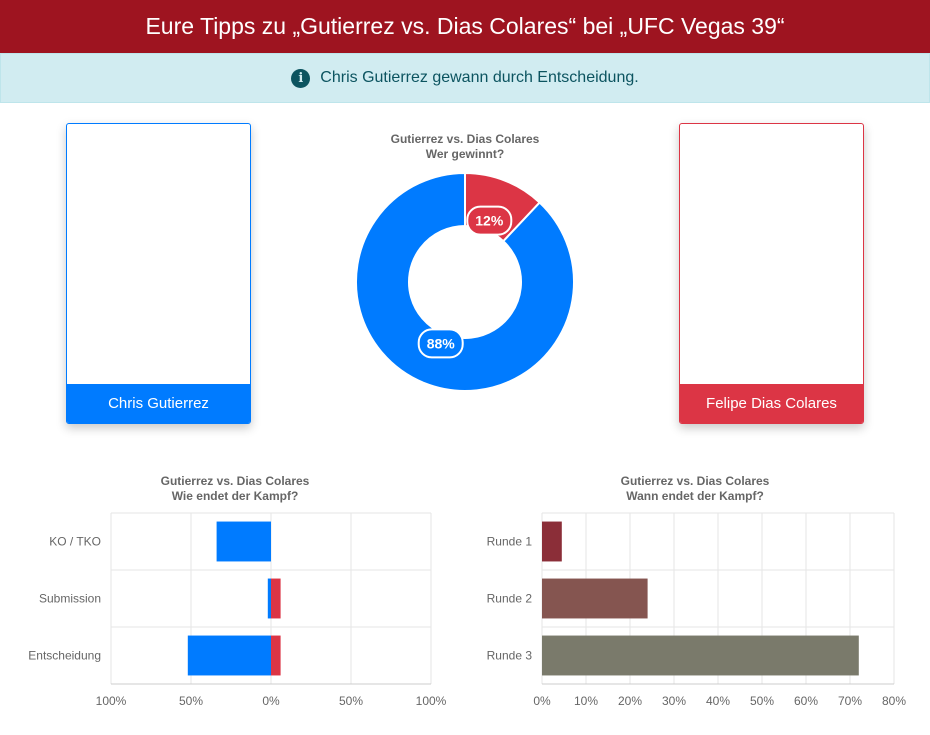 The image size is (930, 735). What do you see at coordinates (70, 599) in the screenshot?
I see `chart2-category-label: Submission` at bounding box center [70, 599].